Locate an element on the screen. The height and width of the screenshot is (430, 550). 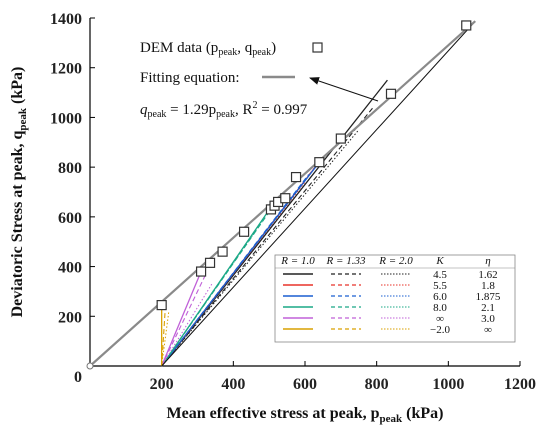
y-tick-label: 1400 is located at coordinates (66, 19).